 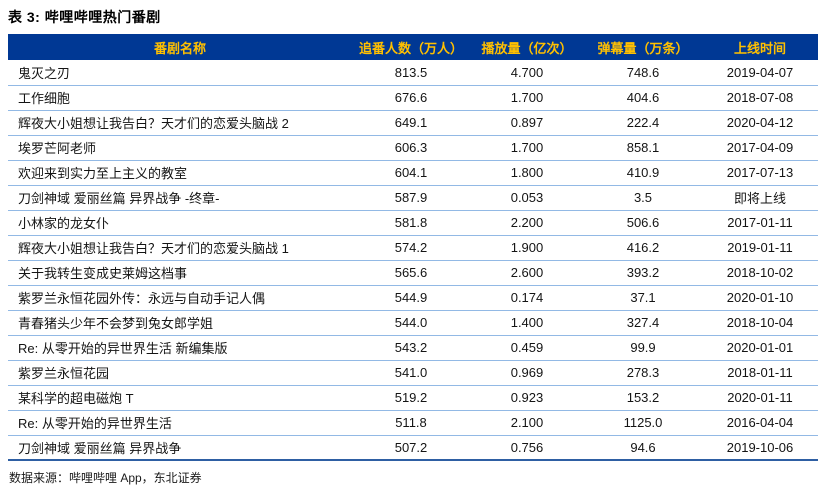 I want to click on table-row: 紫罗兰永恒花园 541.0 0.969 278.3 2018-01-11, so click(x=413, y=373).